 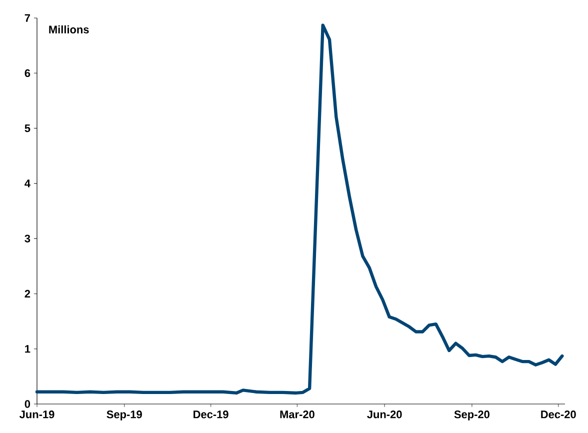 I want to click on x-tick-label: Dec-20, so click(x=558, y=414).